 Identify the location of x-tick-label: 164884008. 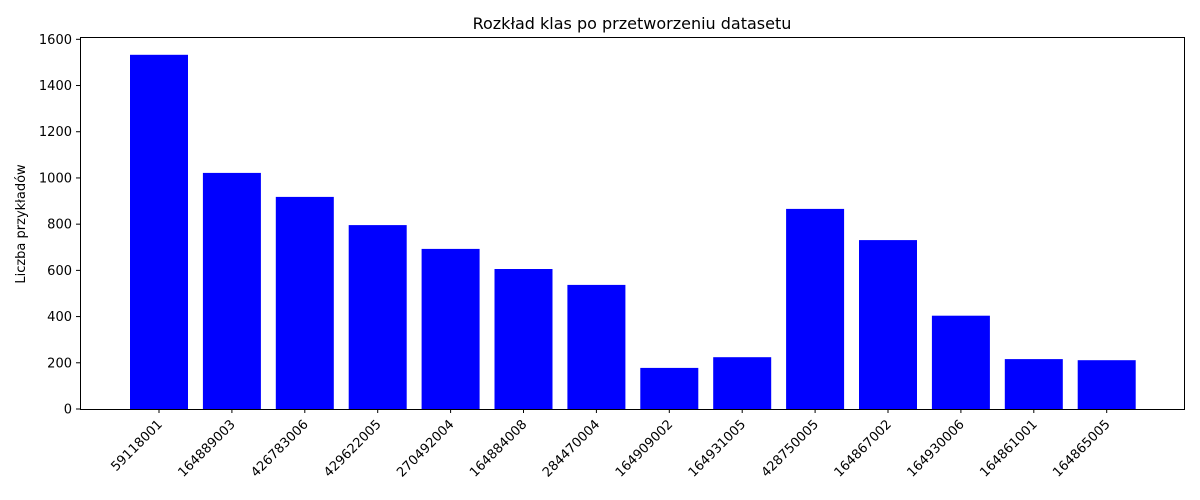
(498, 448).